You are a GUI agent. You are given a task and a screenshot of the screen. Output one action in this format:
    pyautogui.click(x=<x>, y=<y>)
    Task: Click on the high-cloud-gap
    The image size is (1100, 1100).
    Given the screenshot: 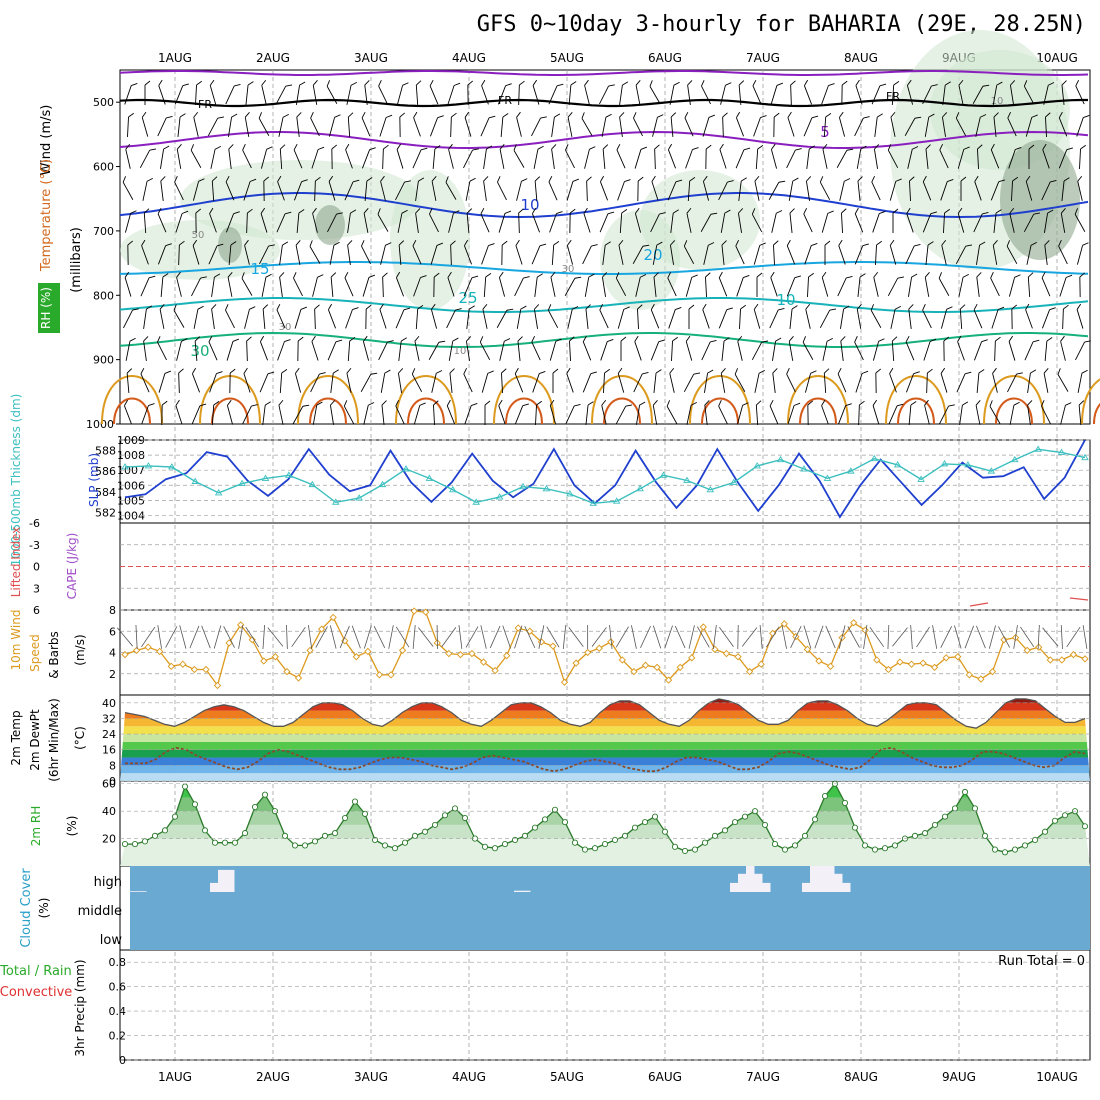 What is the action you would take?
    pyautogui.click(x=838, y=882)
    